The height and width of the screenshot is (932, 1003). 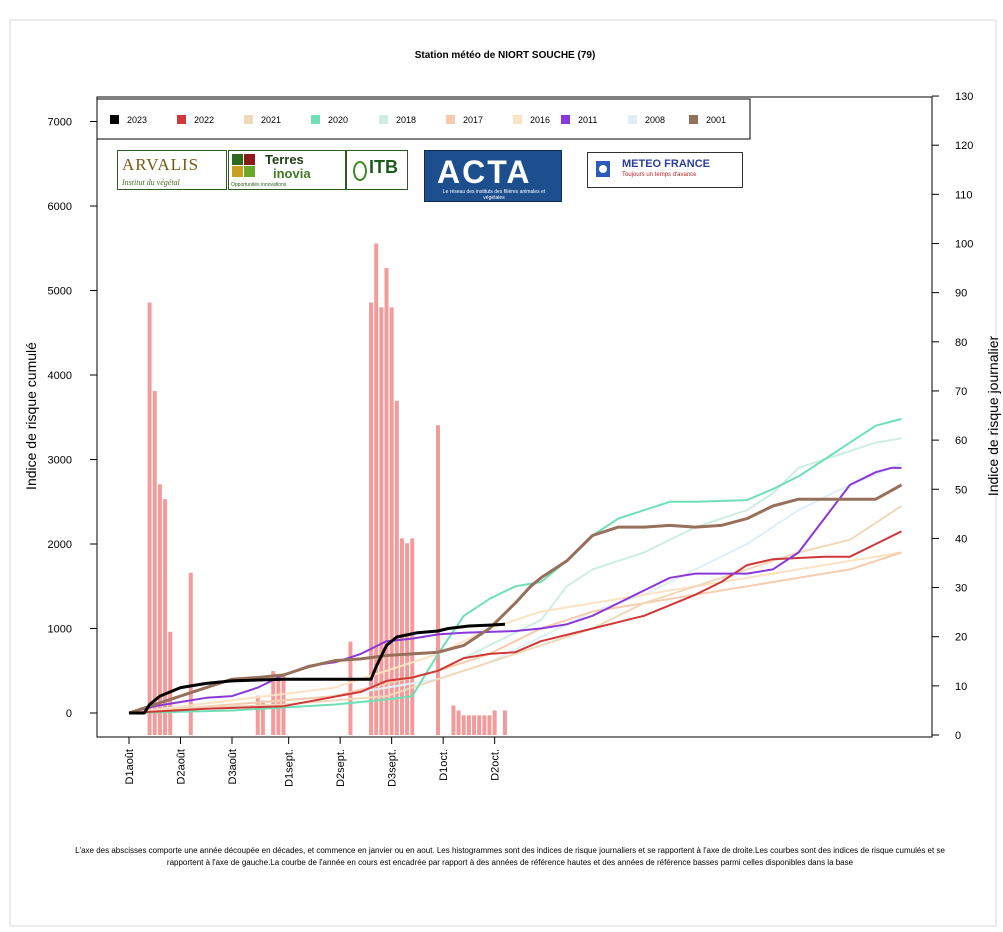 I want to click on y-axis-right: 0 10 20 30 40 50 60 70 80 90 100 110 120 130, so click(x=952, y=416).